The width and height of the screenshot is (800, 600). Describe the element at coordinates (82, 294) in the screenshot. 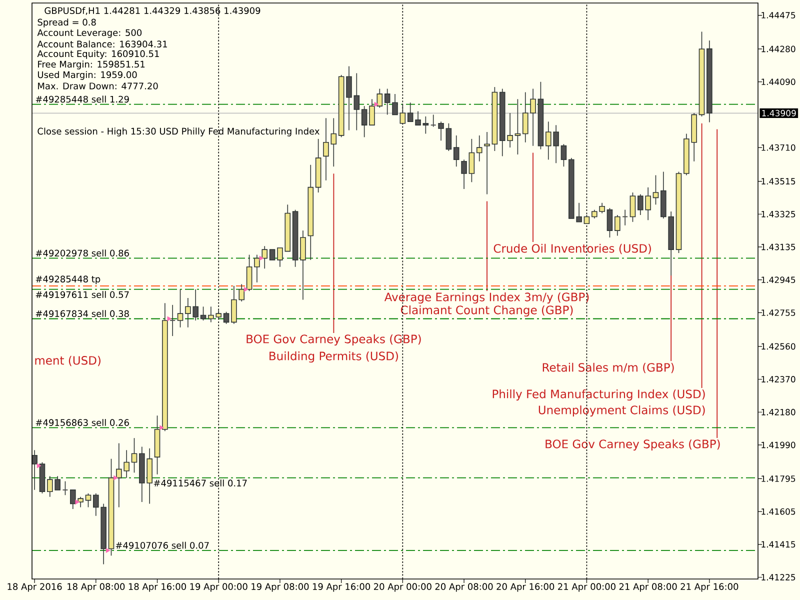

I see `ref-line-label: #49197611 sell 0.57` at that location.